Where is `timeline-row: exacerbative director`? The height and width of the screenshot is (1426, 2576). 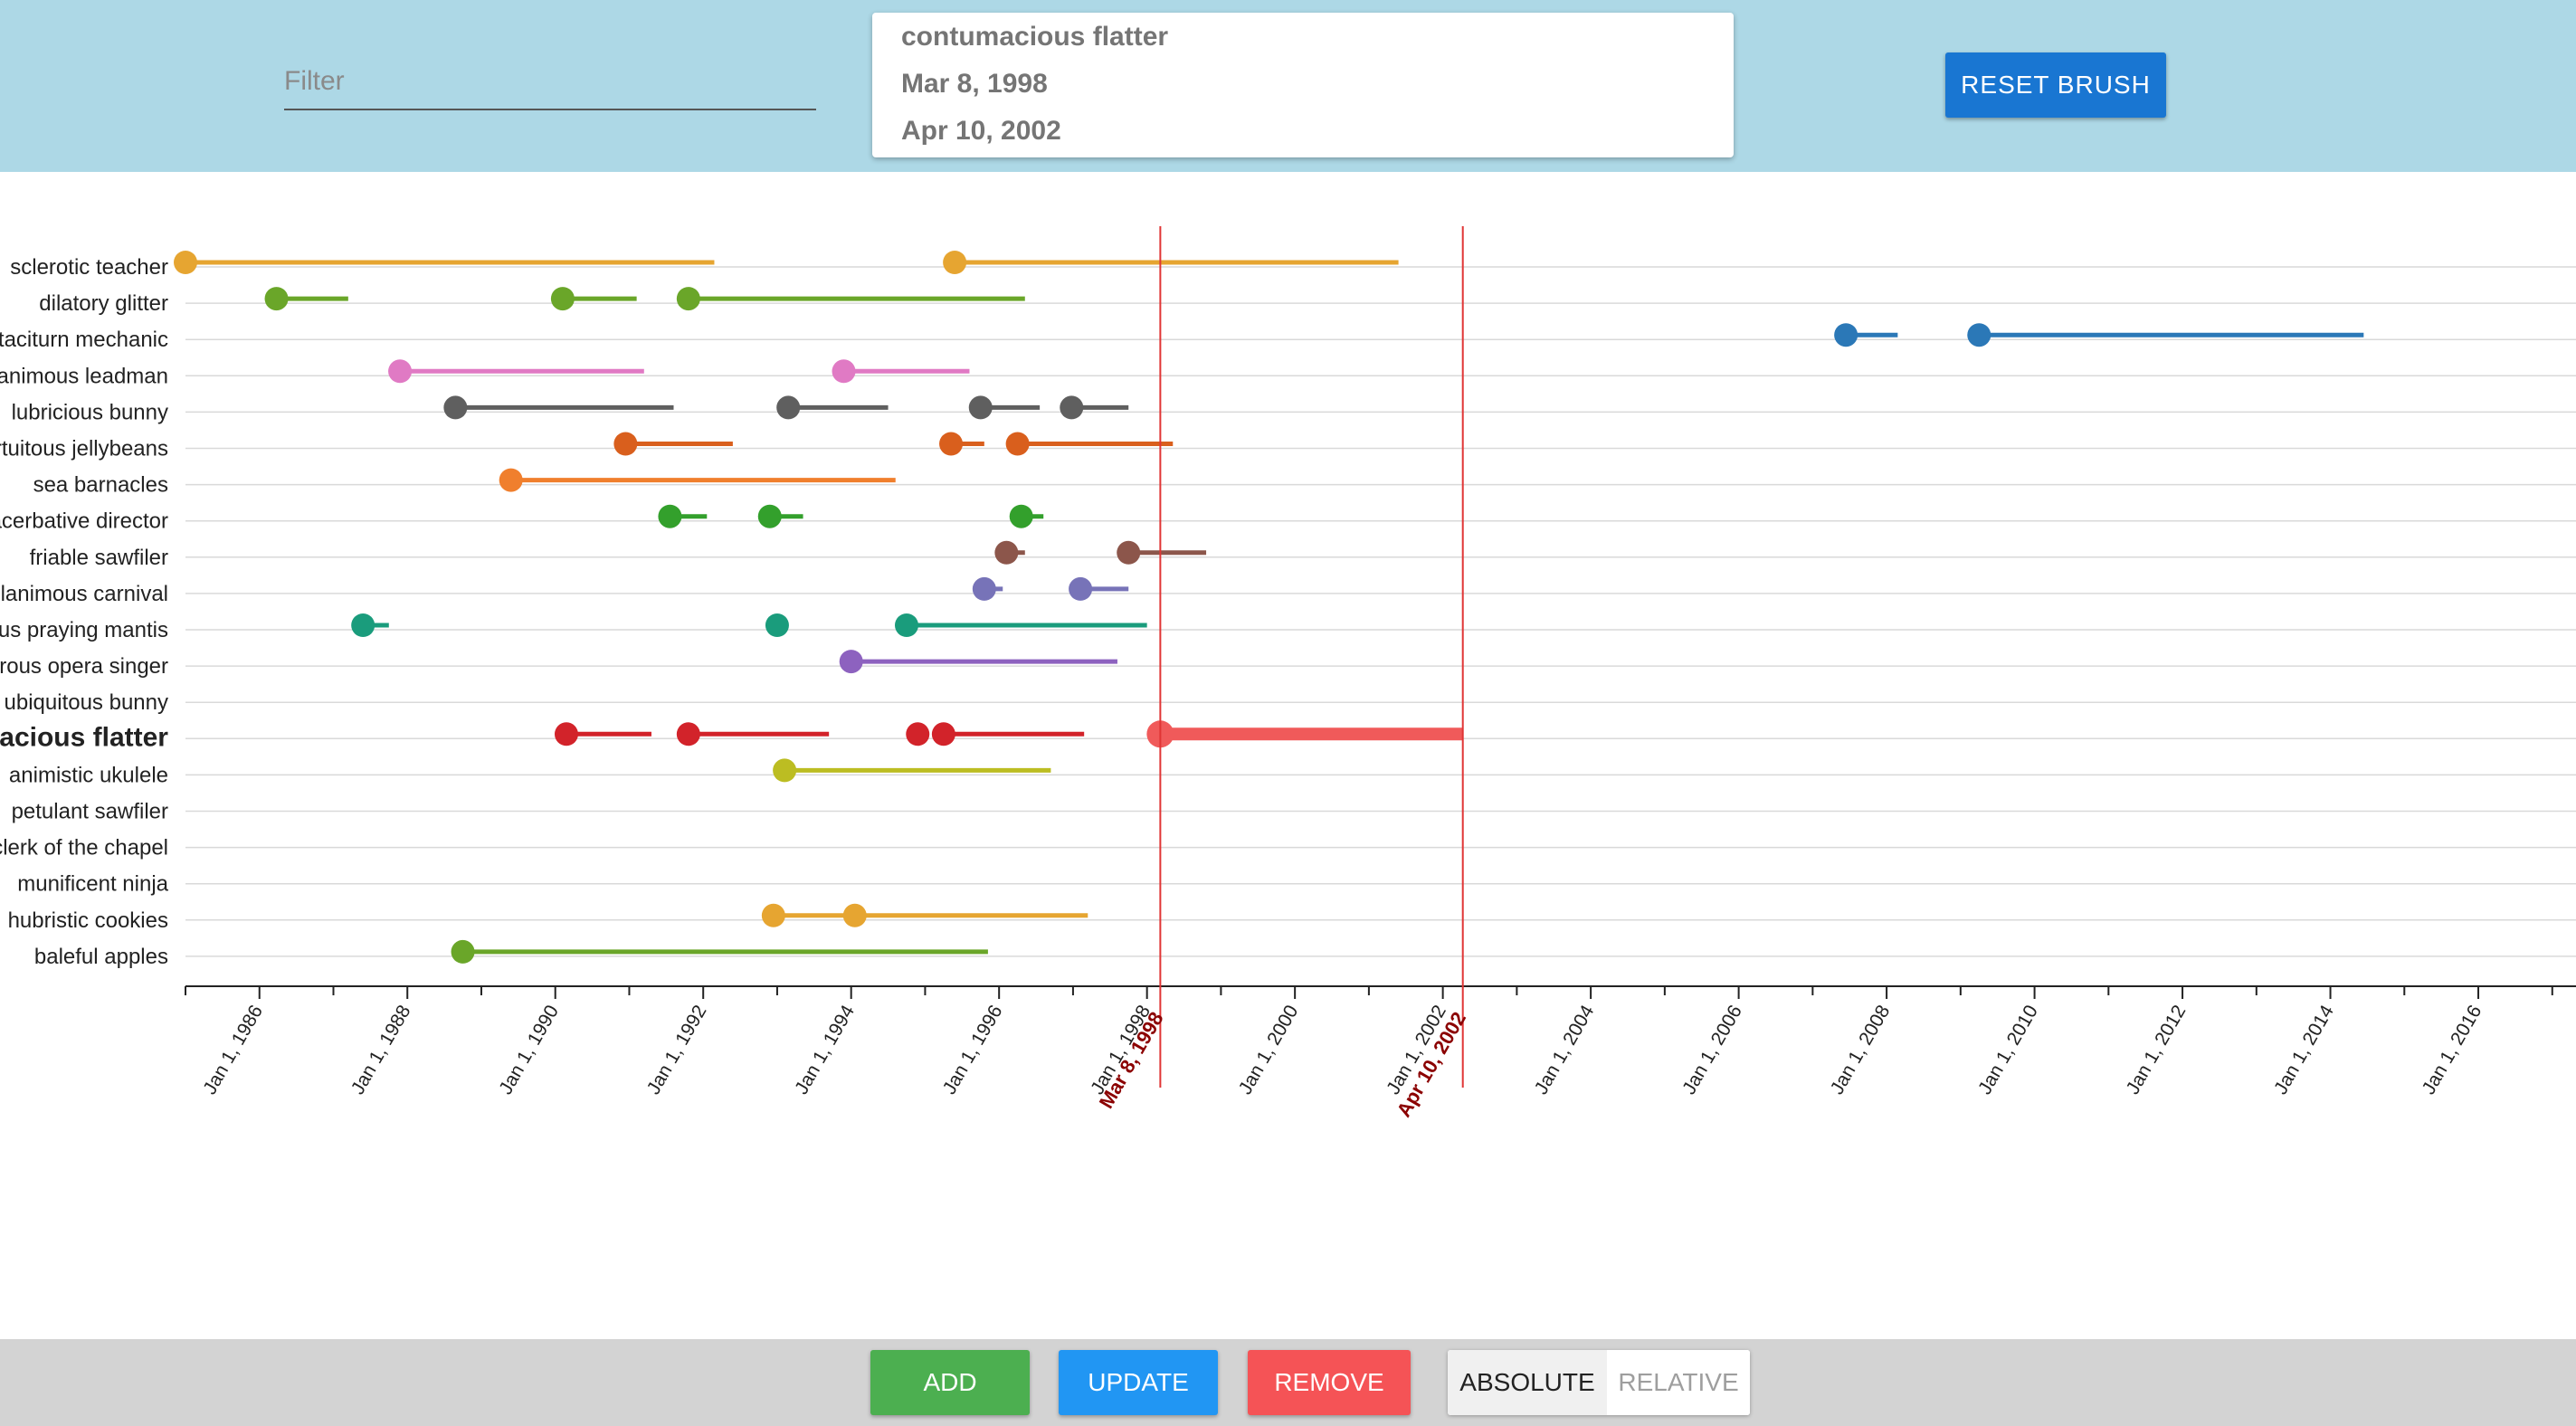 timeline-row: exacerbative director is located at coordinates (1288, 519).